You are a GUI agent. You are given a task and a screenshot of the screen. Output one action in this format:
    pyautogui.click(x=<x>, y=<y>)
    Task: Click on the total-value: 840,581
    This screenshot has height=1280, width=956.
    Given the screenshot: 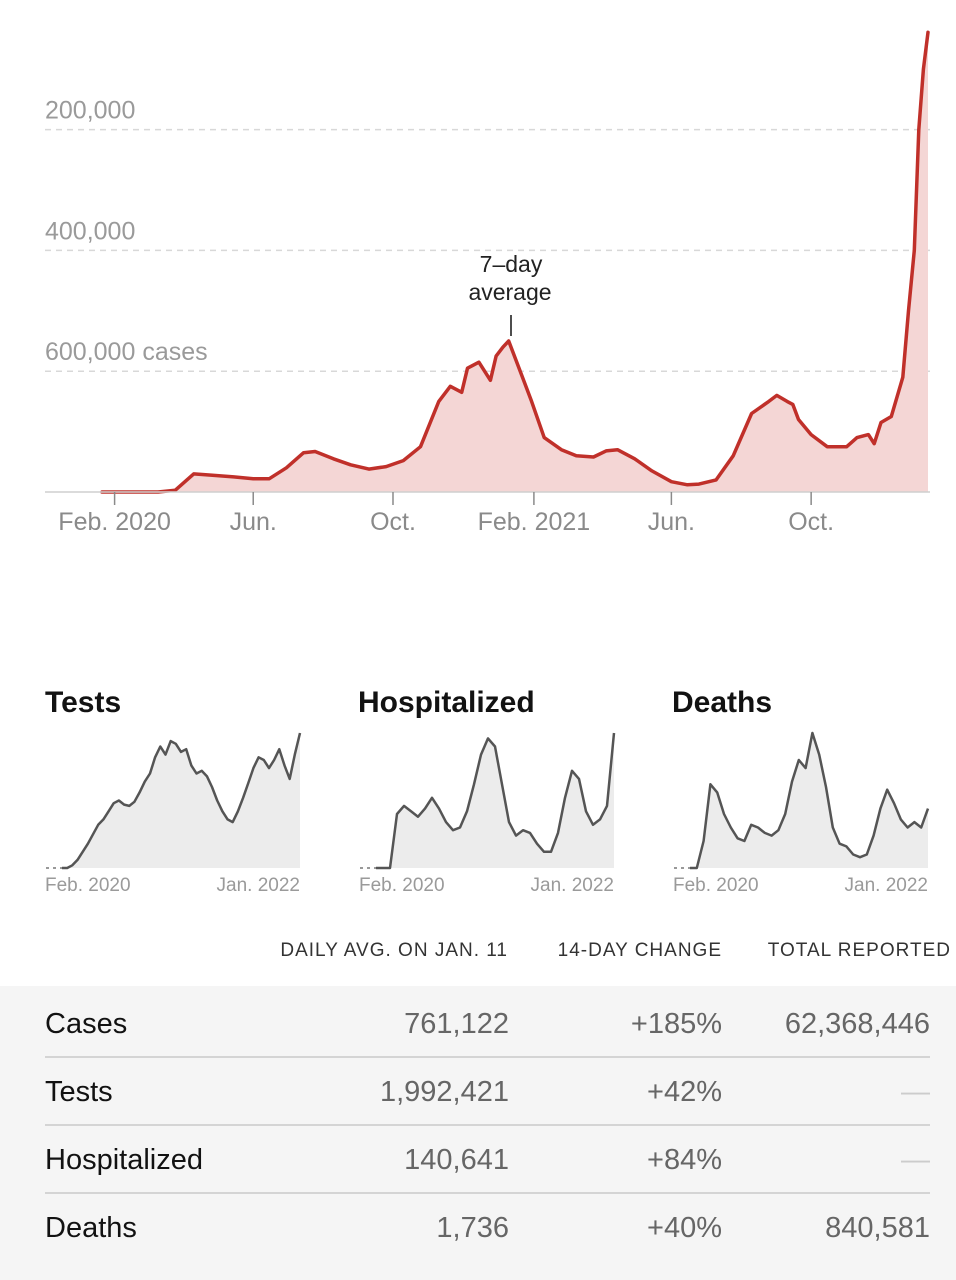 What is the action you would take?
    pyautogui.click(x=877, y=1228)
    